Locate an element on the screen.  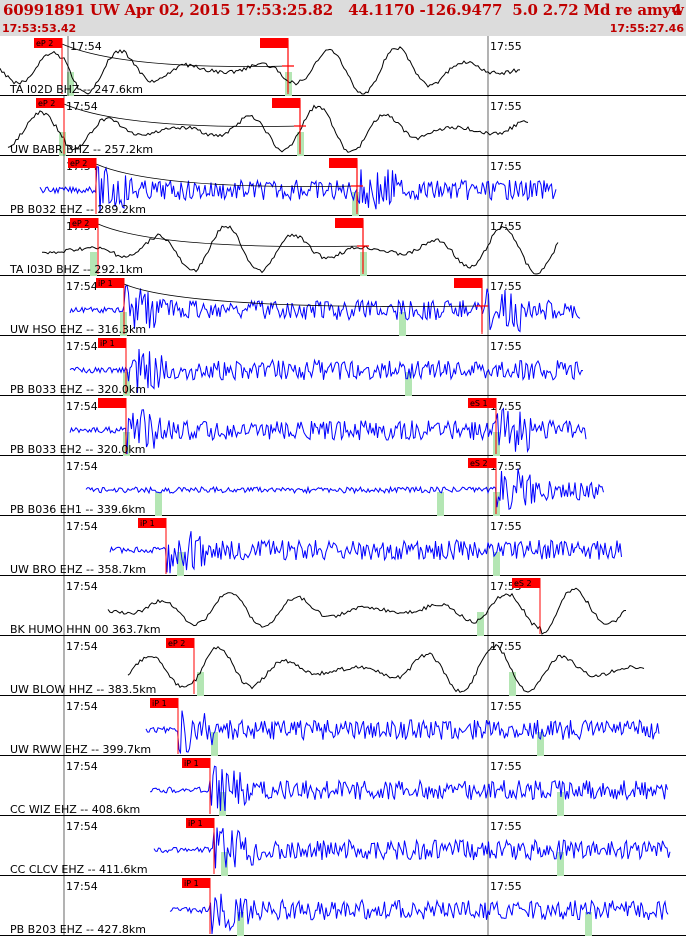
window-start-time: 17:53:53.42 is located at coordinates (39, 28).